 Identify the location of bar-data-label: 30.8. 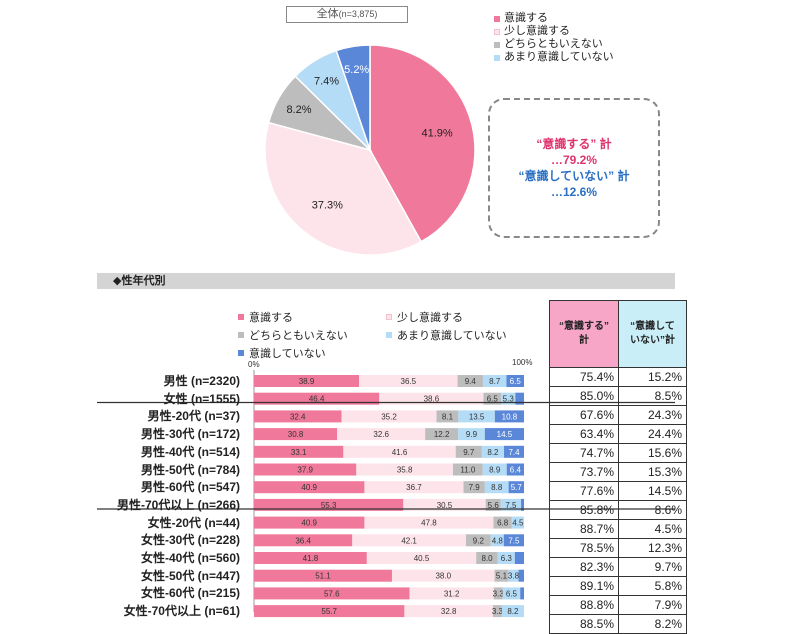
(296, 434).